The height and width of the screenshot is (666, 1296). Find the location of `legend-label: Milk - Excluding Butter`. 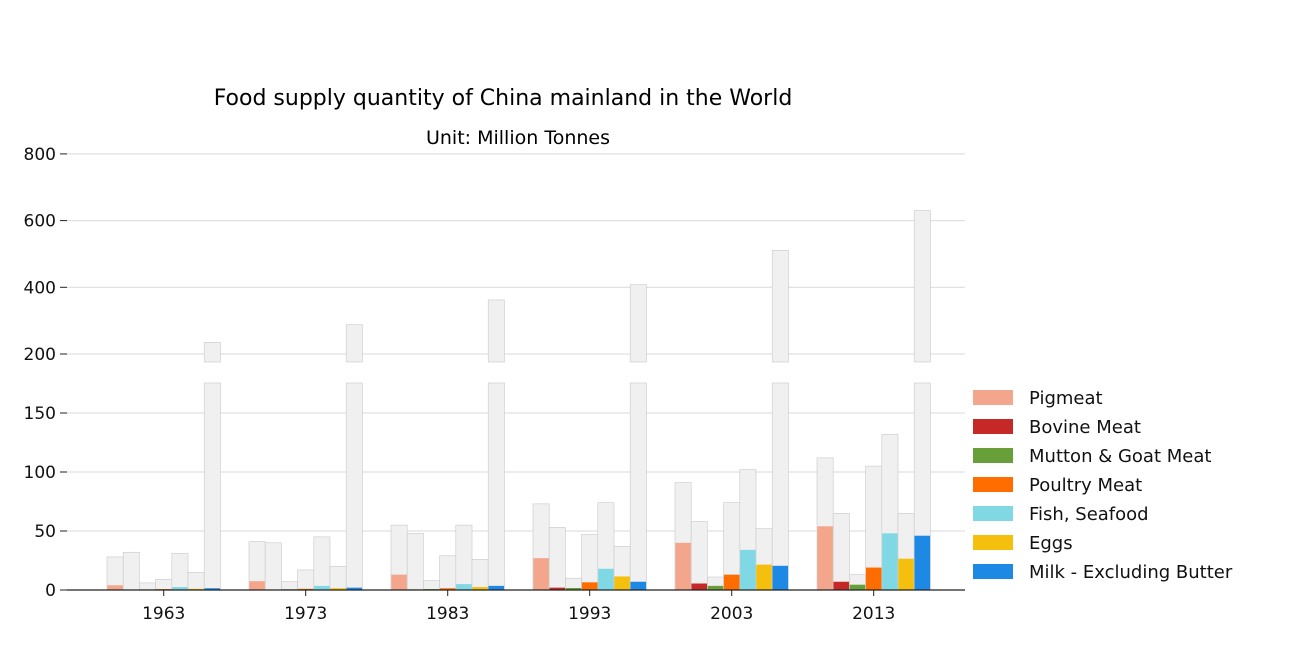

legend-label: Milk - Excluding Butter is located at coordinates (1131, 572).